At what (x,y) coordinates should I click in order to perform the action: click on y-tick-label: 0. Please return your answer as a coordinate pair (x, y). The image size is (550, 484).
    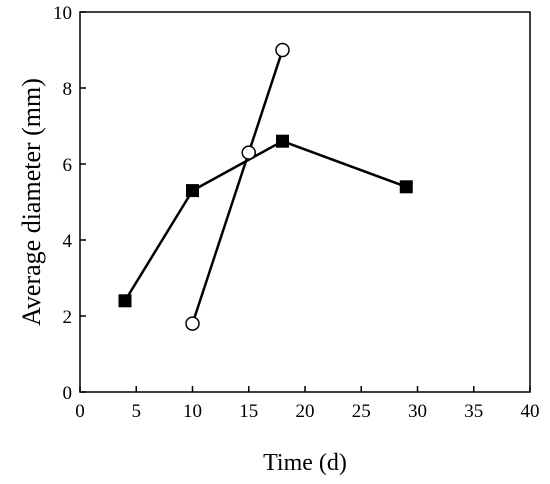
    Looking at the image, I should click on (68, 393).